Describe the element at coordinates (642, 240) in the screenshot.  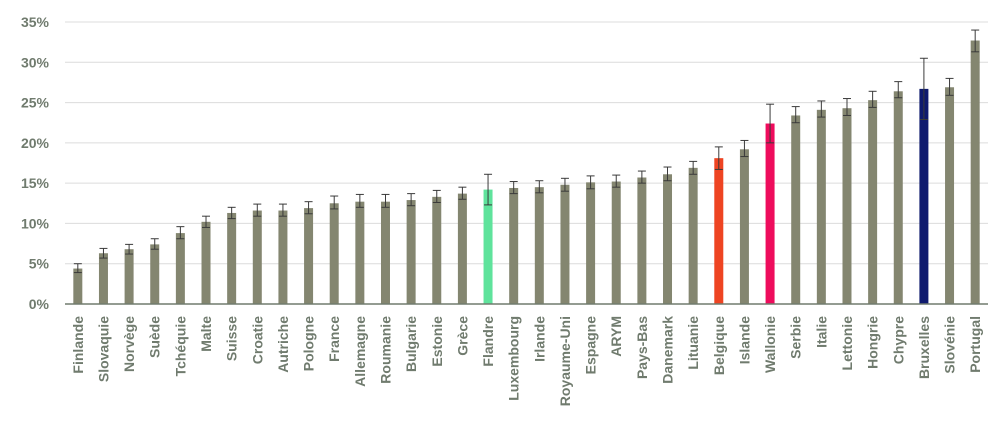
I see `bar-pays-bas` at that location.